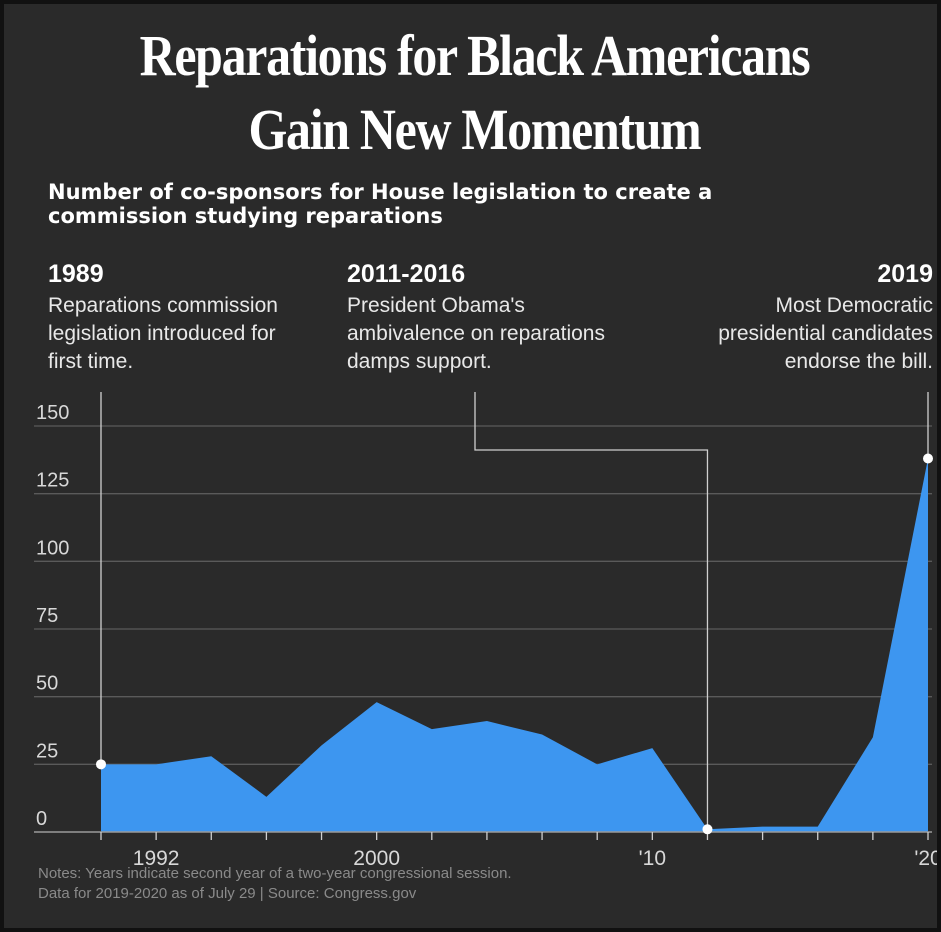 The width and height of the screenshot is (941, 932). Describe the element at coordinates (858, 361) in the screenshot. I see `annotation-2019-line: endorse the bill.` at that location.